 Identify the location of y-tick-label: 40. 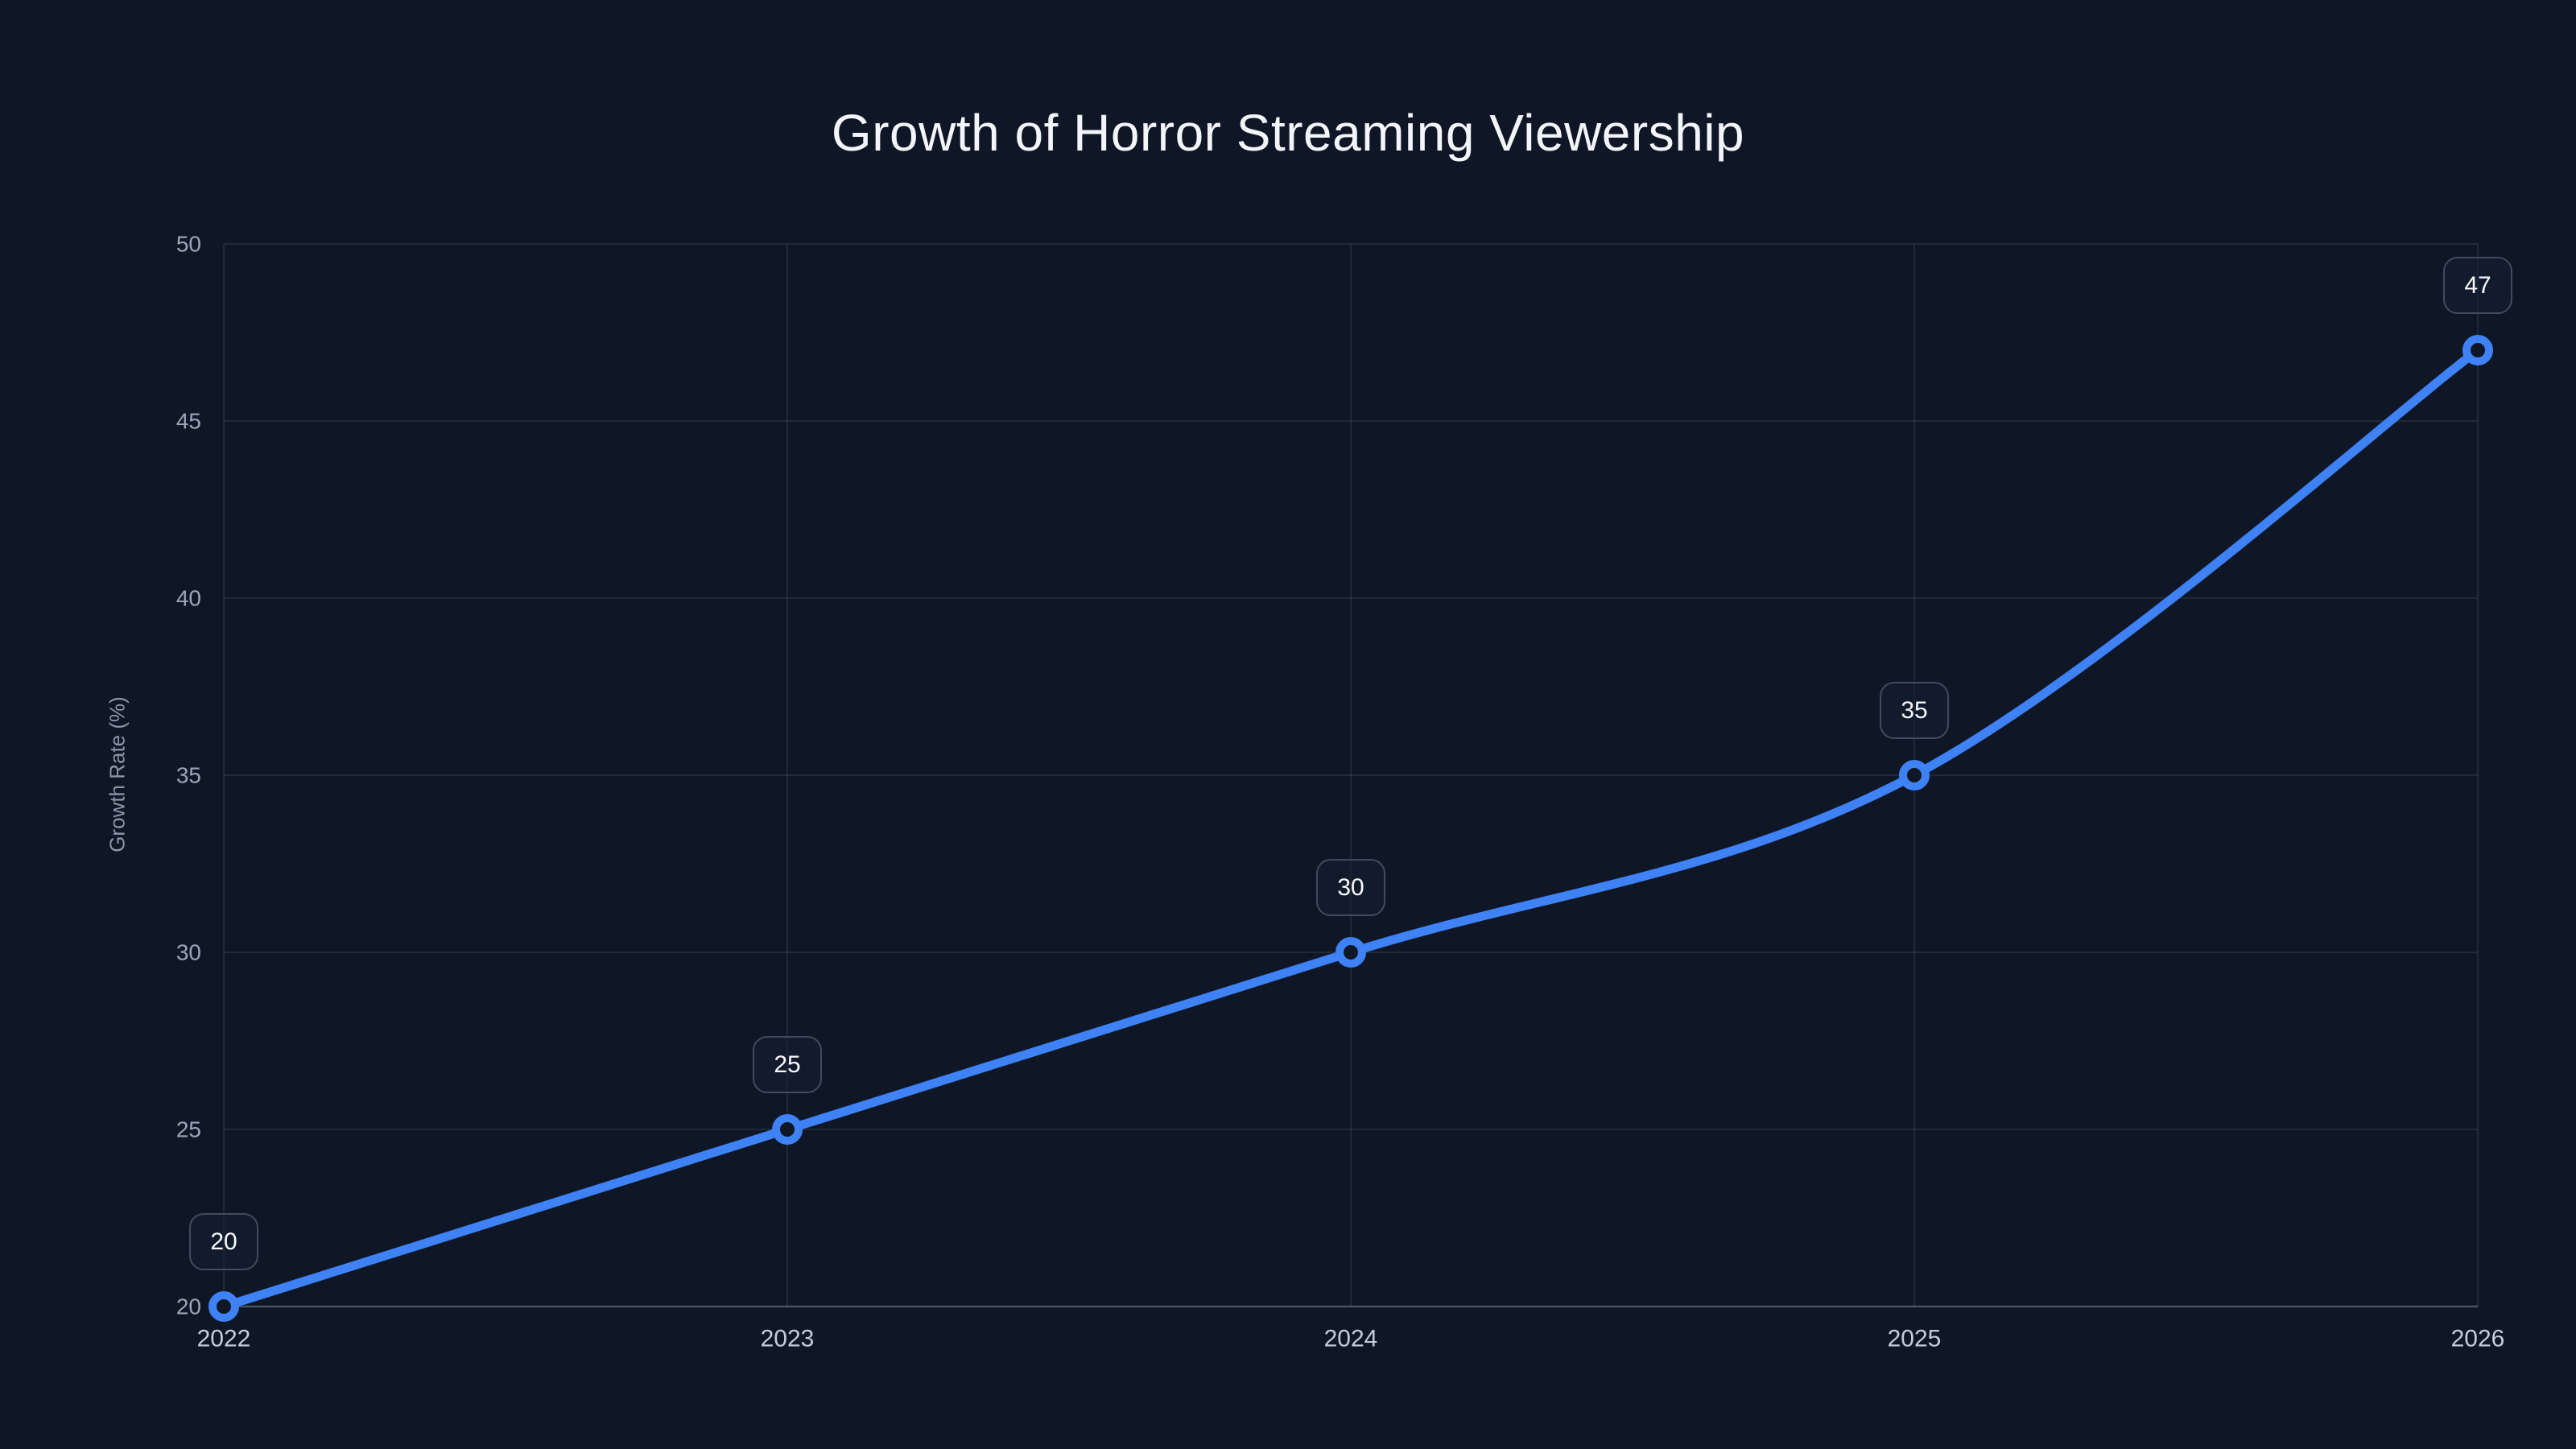
(188, 598).